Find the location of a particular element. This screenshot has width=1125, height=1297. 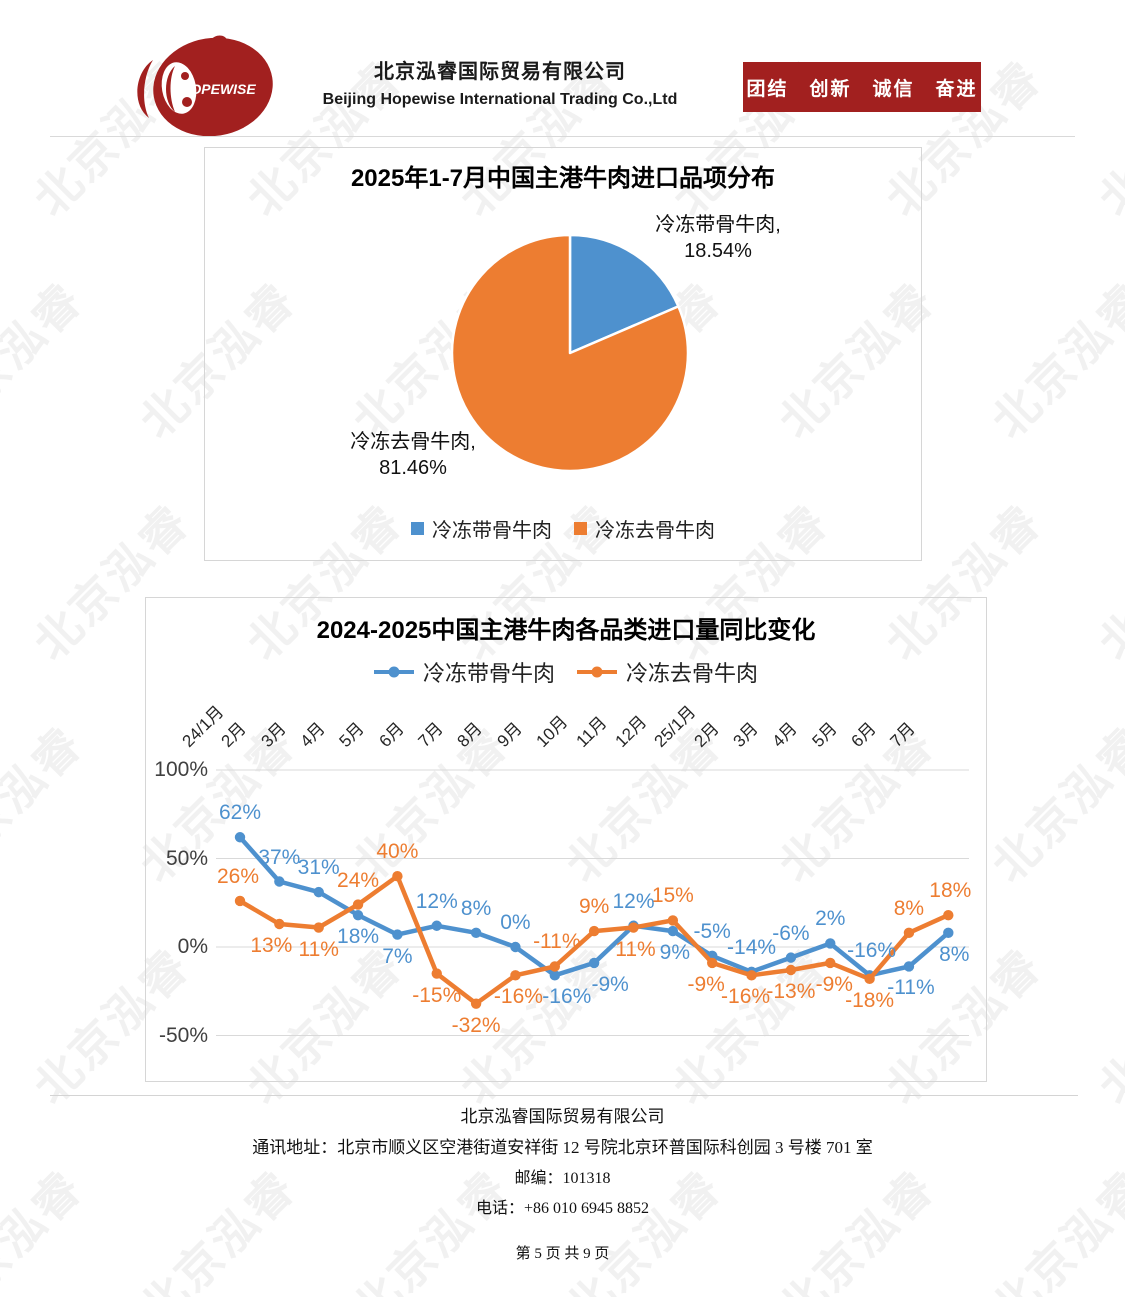

company-logo: HOPEWISE is located at coordinates (205, 86).